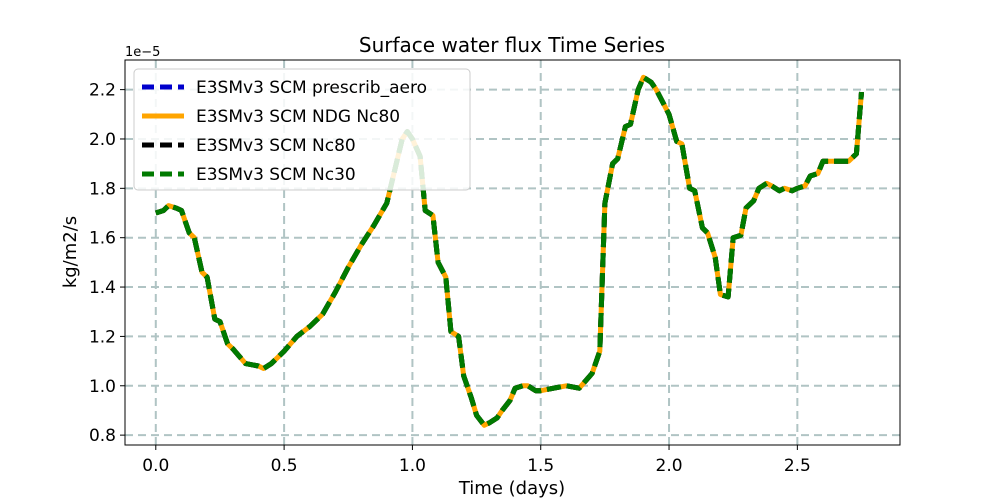 This screenshot has height=500, width=1000. What do you see at coordinates (102, 436) in the screenshot?
I see `y-tick-label: 0.8` at bounding box center [102, 436].